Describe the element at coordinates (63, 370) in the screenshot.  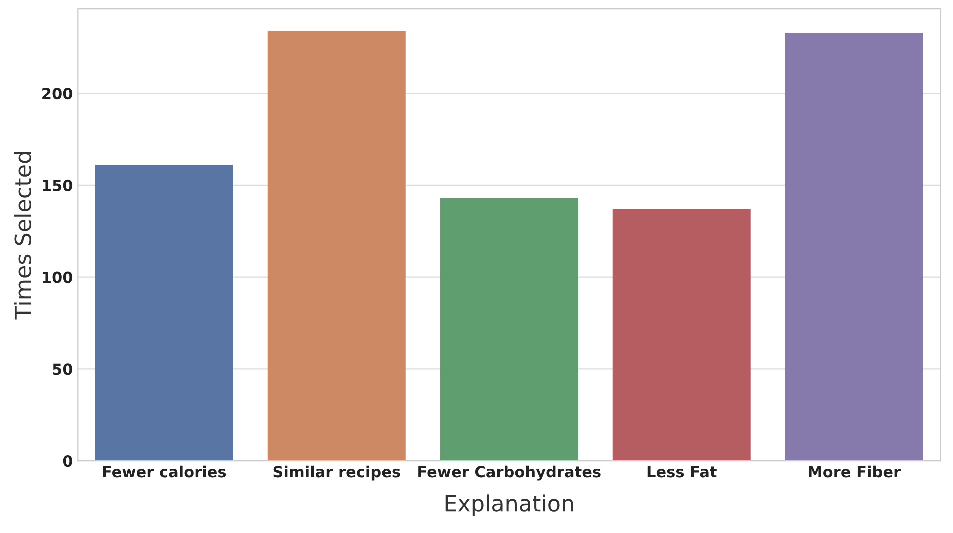
I see `y-tick-label: 50` at that location.